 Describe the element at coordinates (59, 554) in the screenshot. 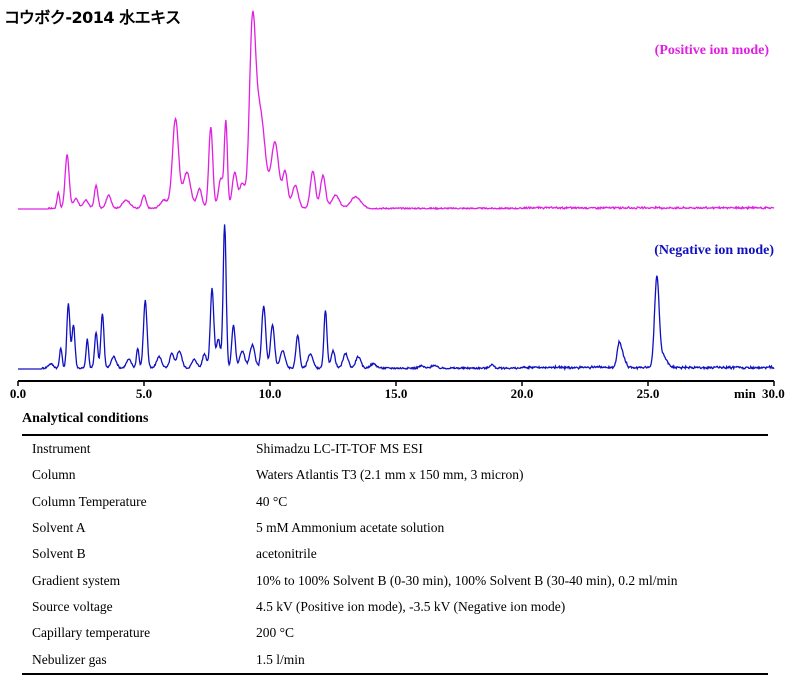

I see `condition-key: Solvent B` at that location.